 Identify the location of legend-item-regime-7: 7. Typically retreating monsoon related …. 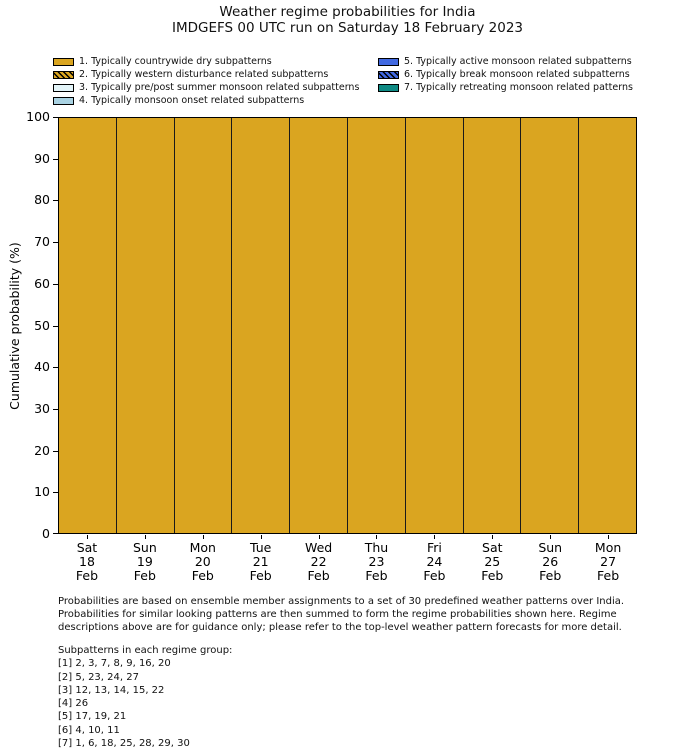
(505, 87).